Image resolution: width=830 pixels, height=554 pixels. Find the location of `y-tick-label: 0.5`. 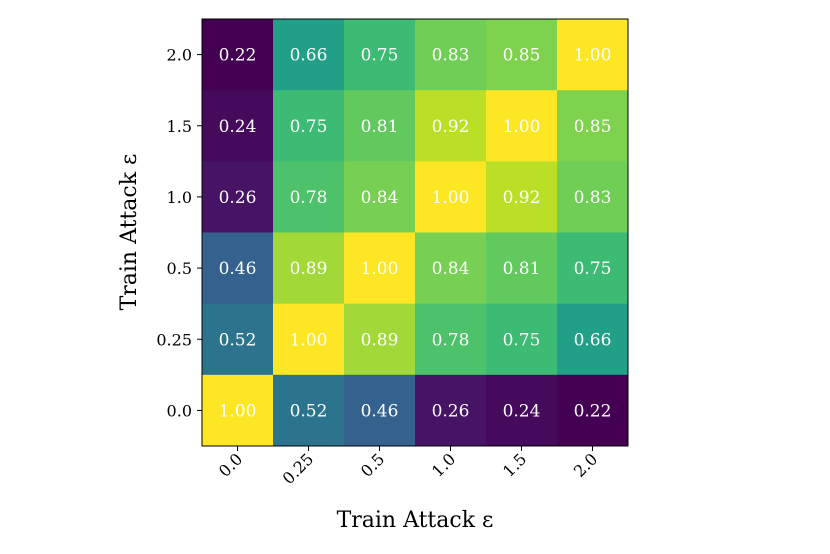

y-tick-label: 0.5 is located at coordinates (179, 268).